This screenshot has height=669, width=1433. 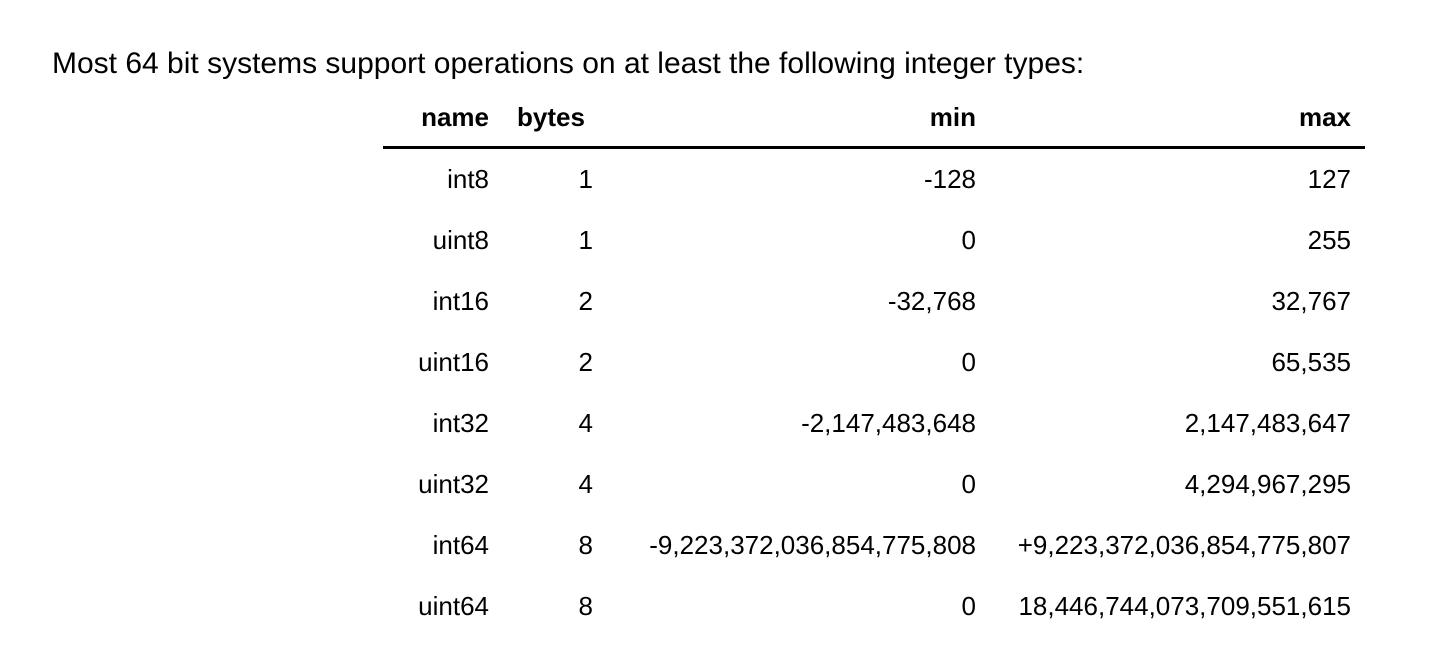 What do you see at coordinates (812, 545) in the screenshot?
I see `cell-min: -9,223,372,036,854,775,808` at bounding box center [812, 545].